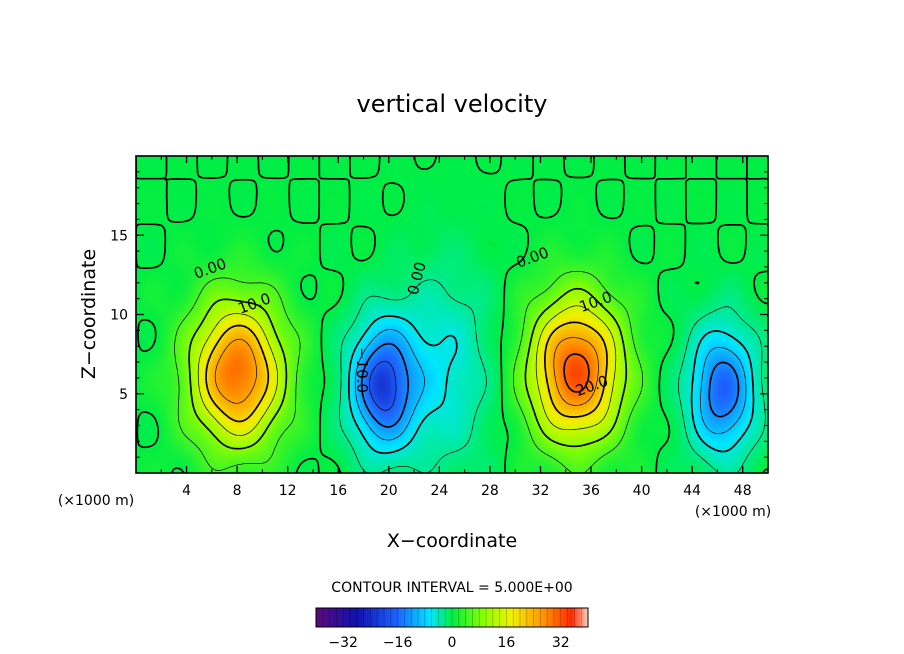 Image resolution: width=904 pixels, height=654 pixels. I want to click on x-axis-label: X−coordinate, so click(452, 541).